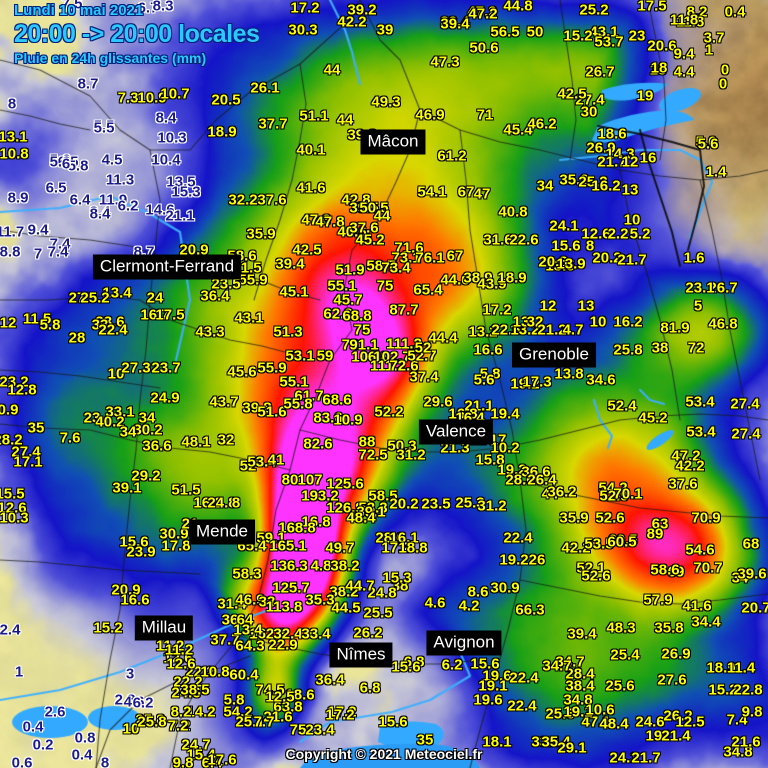  What do you see at coordinates (456, 432) in the screenshot?
I see `city-label-valence: Valence` at bounding box center [456, 432].